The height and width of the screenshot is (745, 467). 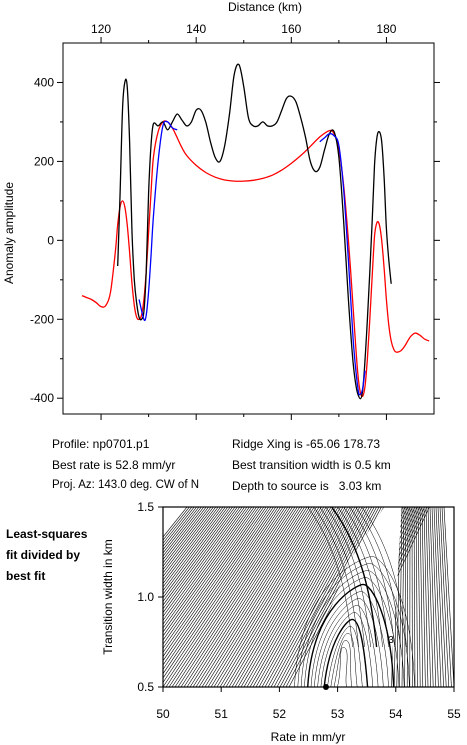 I want to click on contour-label-3: 3, so click(x=391, y=640).